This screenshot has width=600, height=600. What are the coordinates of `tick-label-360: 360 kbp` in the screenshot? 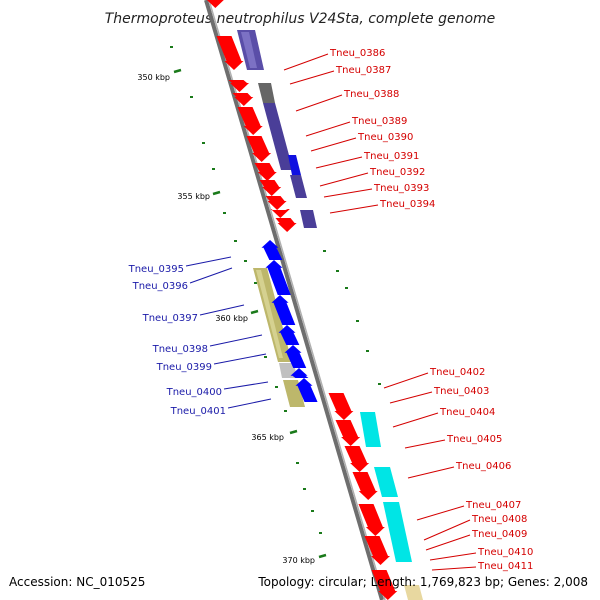 It's located at (231, 318).